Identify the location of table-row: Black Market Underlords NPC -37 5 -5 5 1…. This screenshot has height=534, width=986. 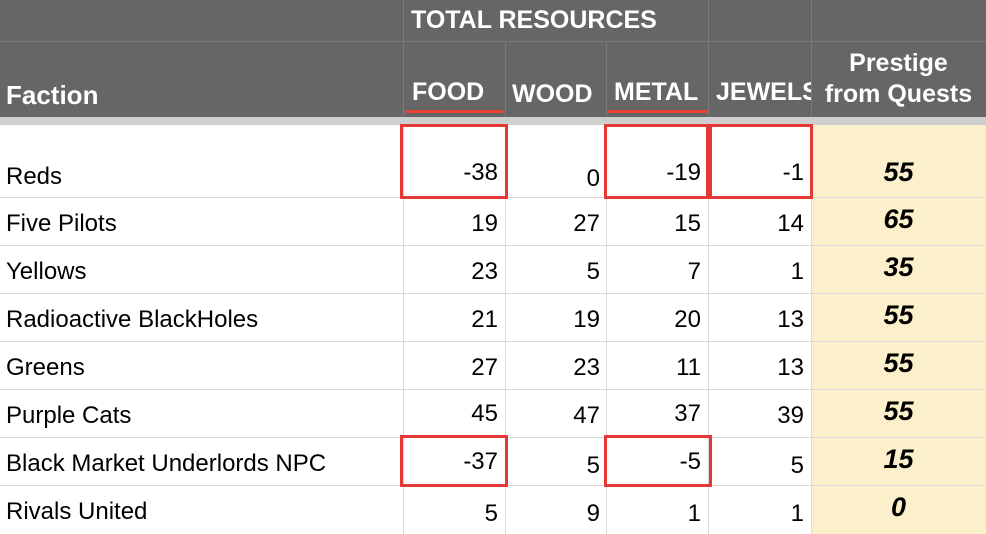
(493, 461).